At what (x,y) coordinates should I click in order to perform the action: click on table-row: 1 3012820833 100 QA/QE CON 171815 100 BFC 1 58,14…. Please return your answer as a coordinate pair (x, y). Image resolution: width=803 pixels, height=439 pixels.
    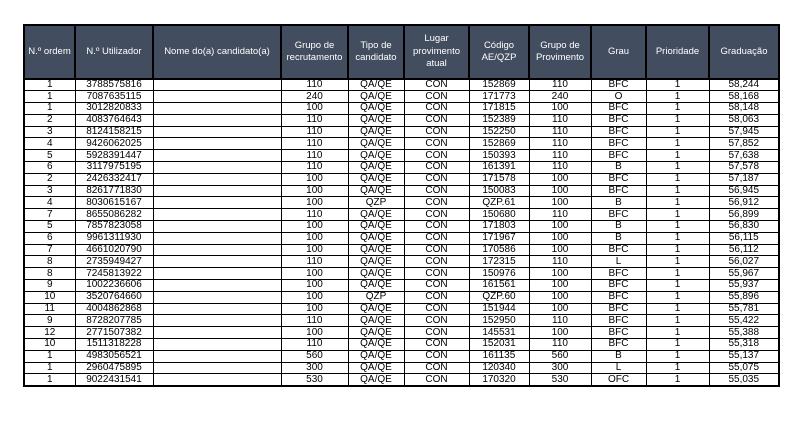
    Looking at the image, I should click on (401, 108).